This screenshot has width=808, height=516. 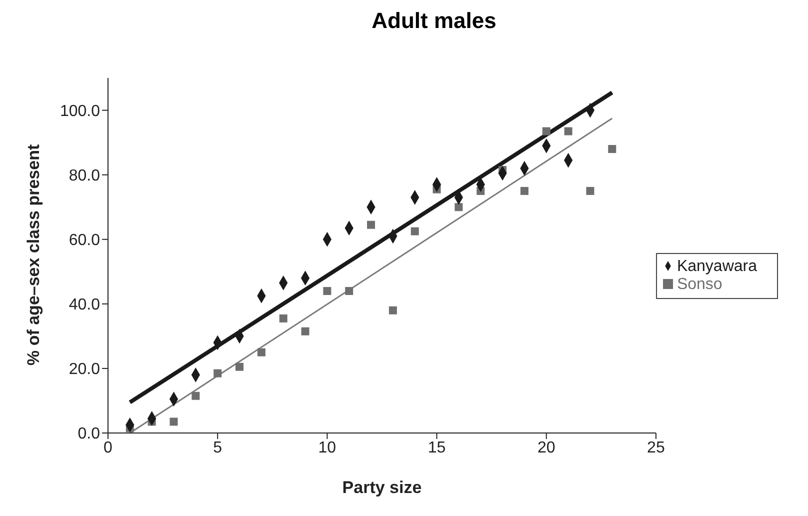 I want to click on x-tick-label: 5, so click(x=217, y=447).